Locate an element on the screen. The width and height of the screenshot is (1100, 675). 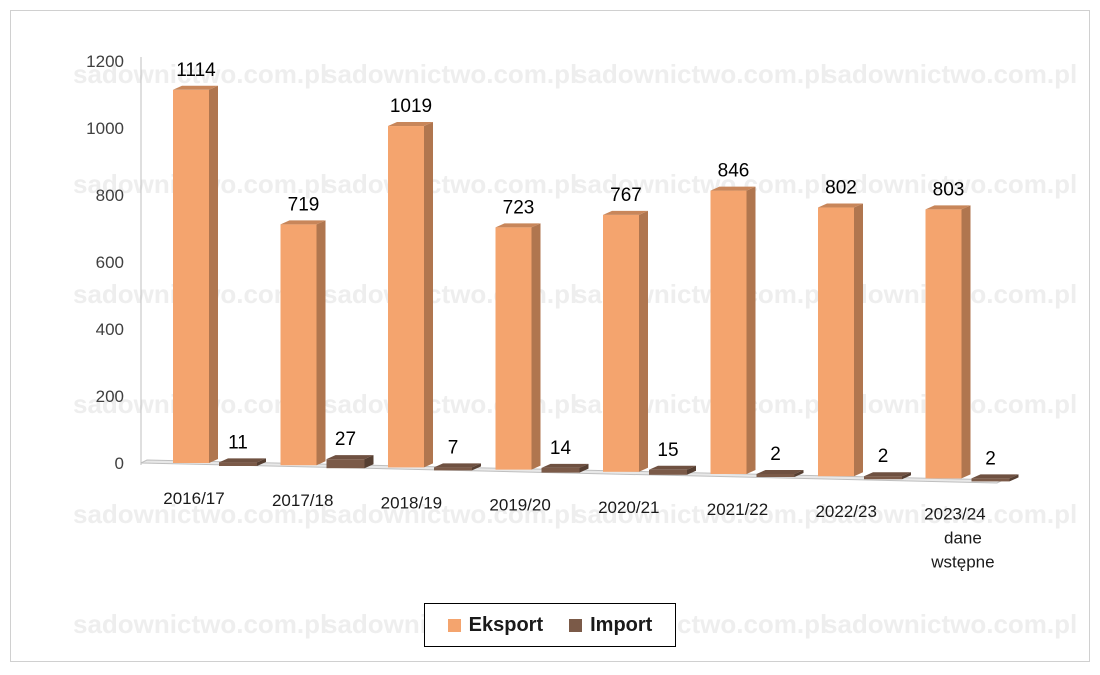
y-tick-label: 600 is located at coordinates (110, 262).